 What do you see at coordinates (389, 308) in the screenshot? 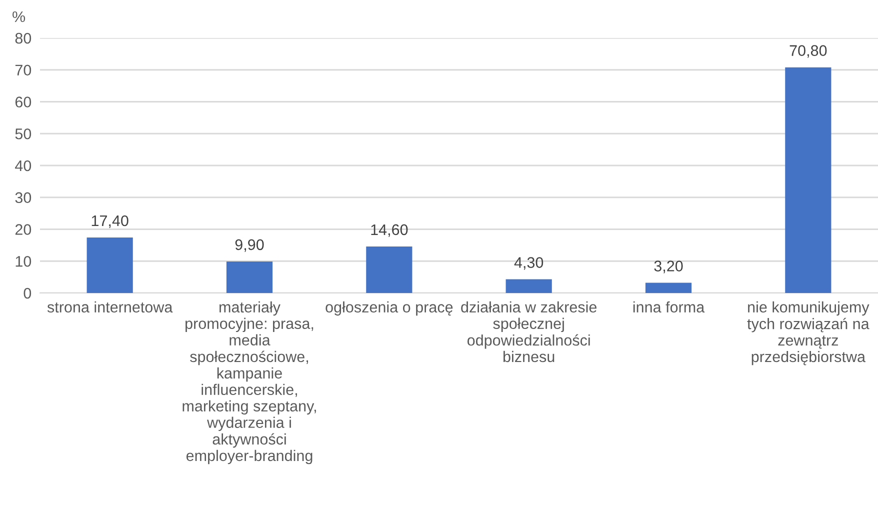
I see `x-tick-label: ogłoszenia o pracę` at bounding box center [389, 308].